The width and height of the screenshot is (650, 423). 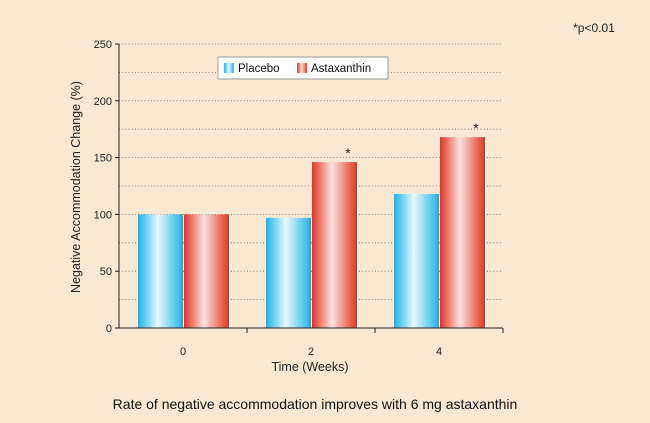 What do you see at coordinates (103, 159) in the screenshot?
I see `y-tick-label: 150` at bounding box center [103, 159].